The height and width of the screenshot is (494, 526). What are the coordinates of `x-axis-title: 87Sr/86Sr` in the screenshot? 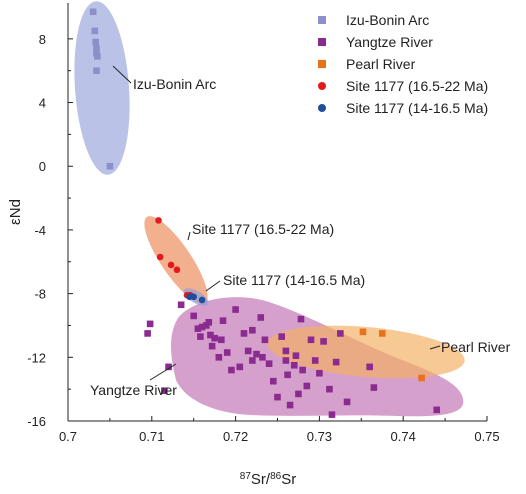 It's located at (268, 480).